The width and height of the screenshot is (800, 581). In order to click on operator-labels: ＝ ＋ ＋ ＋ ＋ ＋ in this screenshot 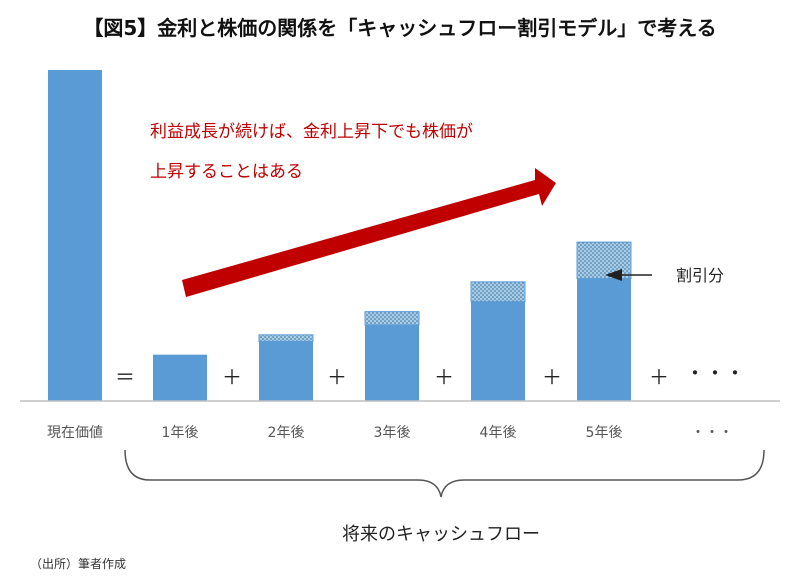, I will do `click(392, 377)`.